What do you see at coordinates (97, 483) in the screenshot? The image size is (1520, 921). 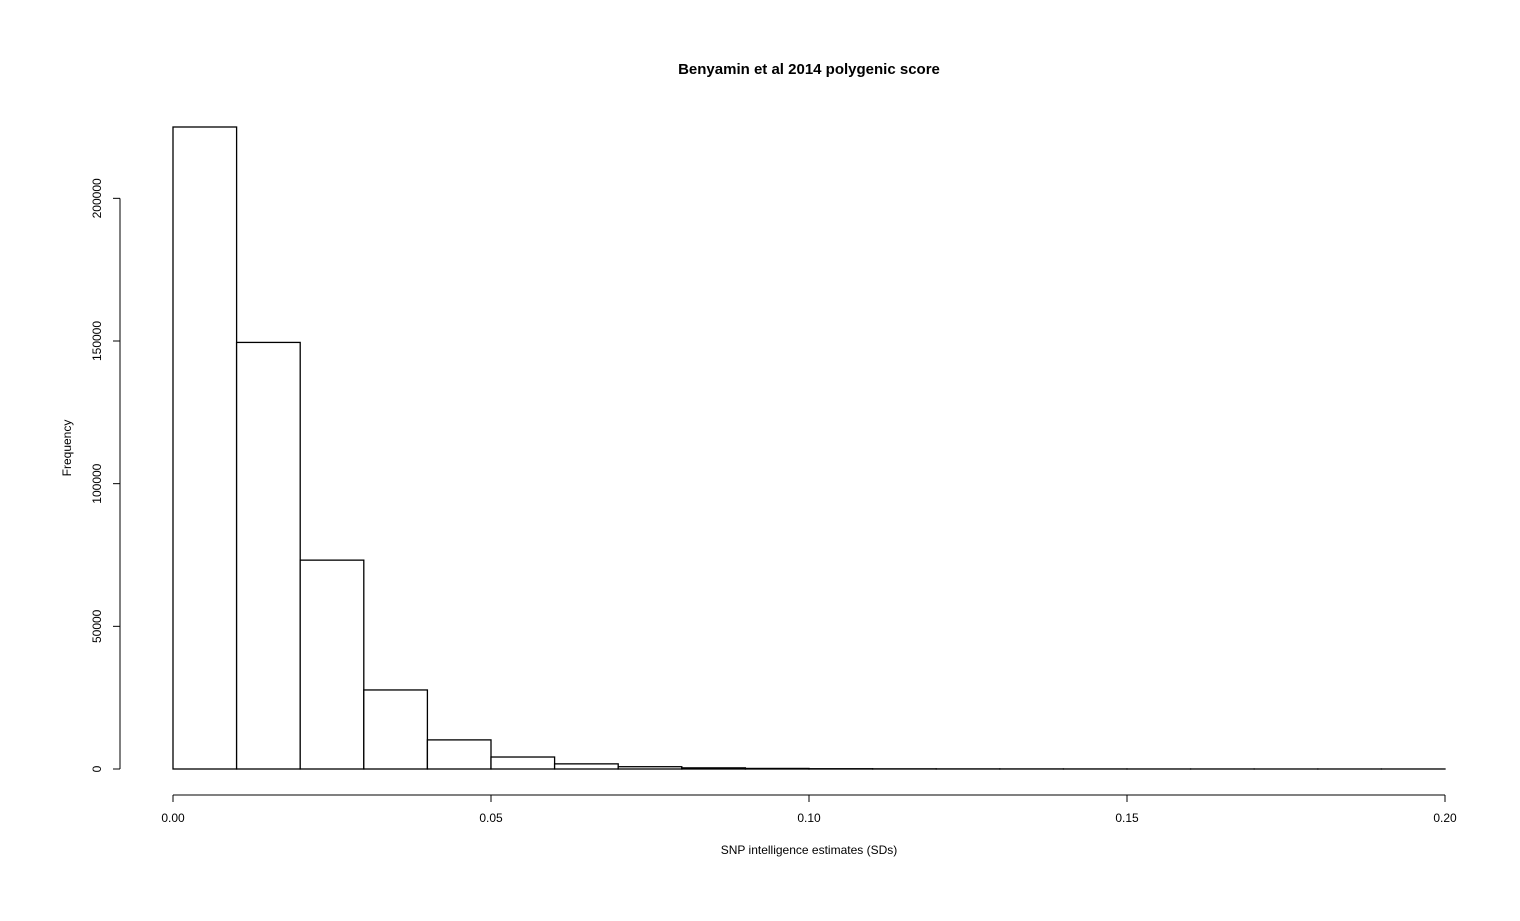 I see `y-tick-label: 100000` at bounding box center [97, 483].